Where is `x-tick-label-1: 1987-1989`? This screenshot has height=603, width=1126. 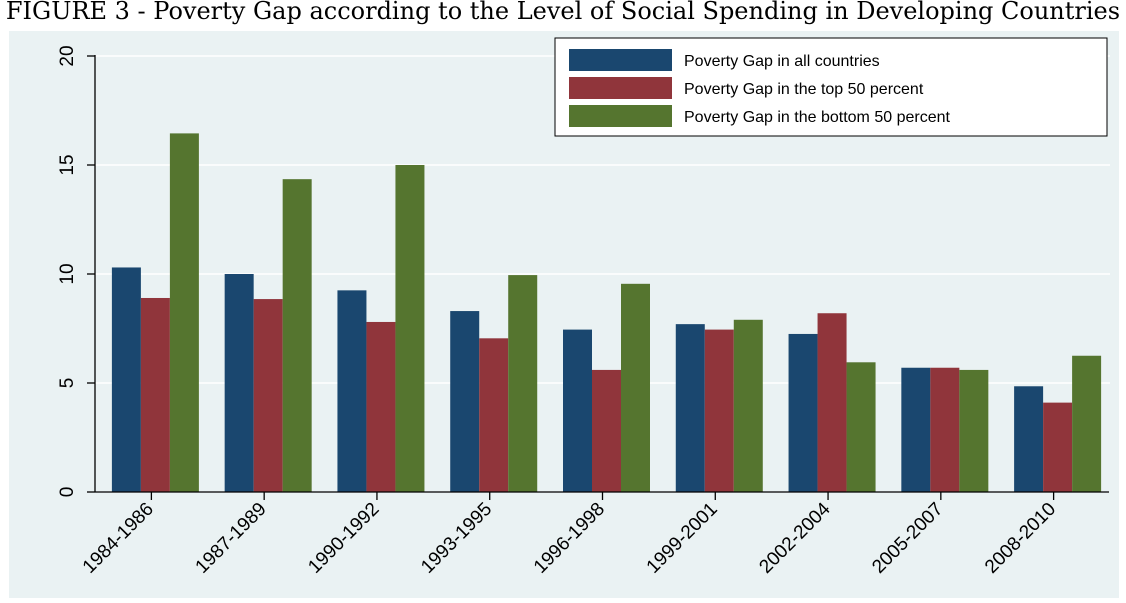
x-tick-label-1: 1987-1989 is located at coordinates (231, 538).